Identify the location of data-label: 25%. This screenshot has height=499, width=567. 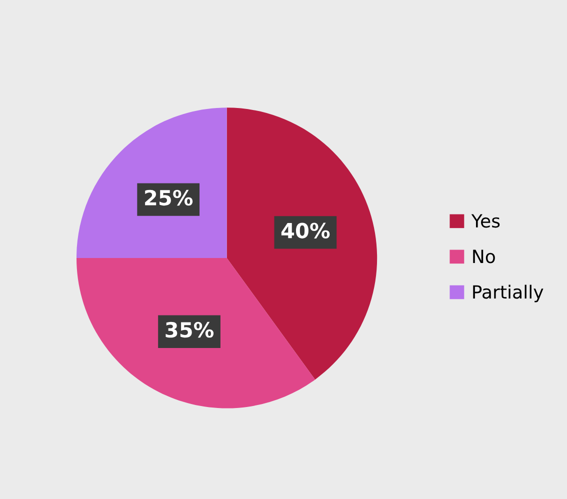
(169, 198).